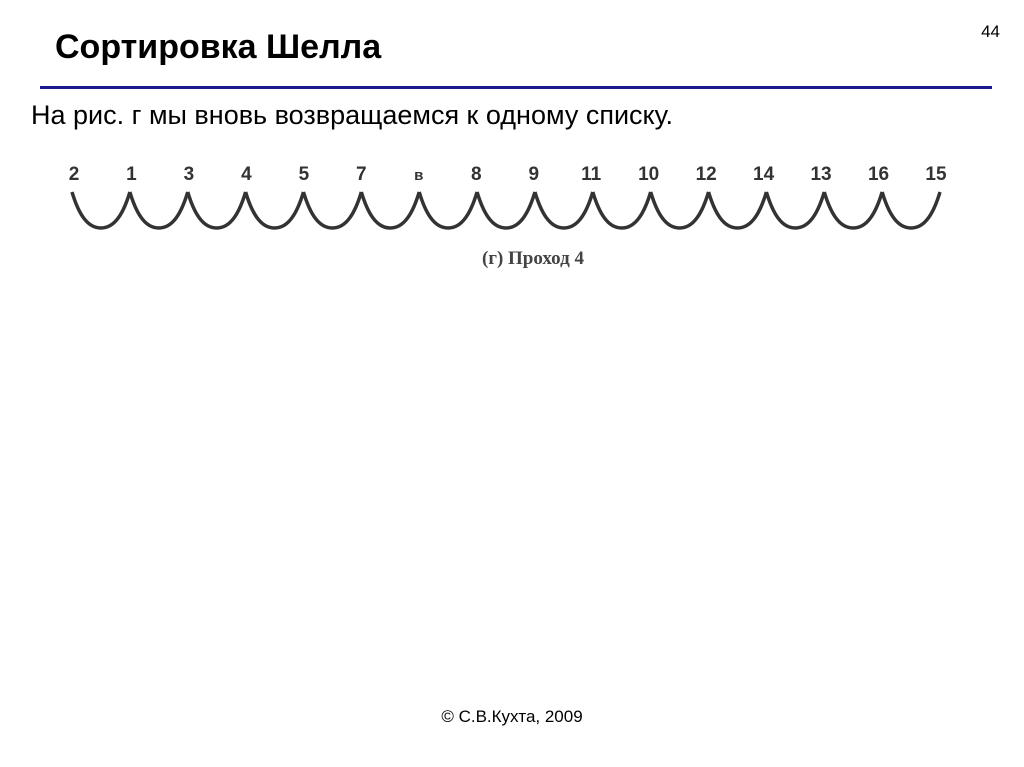 This screenshot has height=767, width=1024. Describe the element at coordinates (246, 174) in the screenshot. I see `element-label: 4` at that location.